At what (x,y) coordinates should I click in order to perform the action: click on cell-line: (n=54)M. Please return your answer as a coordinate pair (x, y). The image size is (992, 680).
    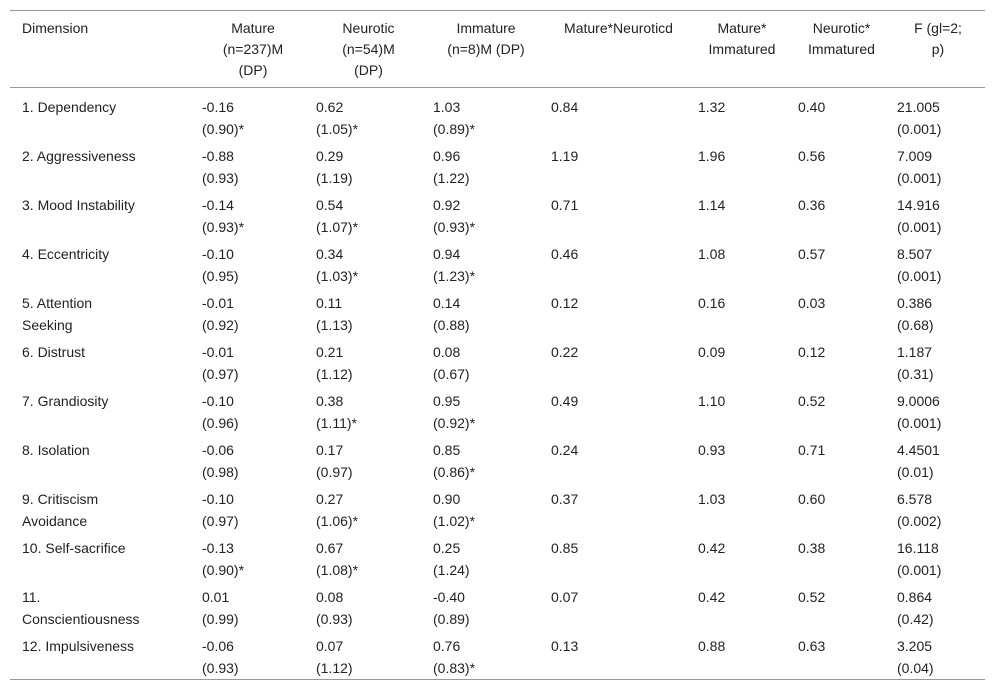
    Looking at the image, I should click on (368, 49).